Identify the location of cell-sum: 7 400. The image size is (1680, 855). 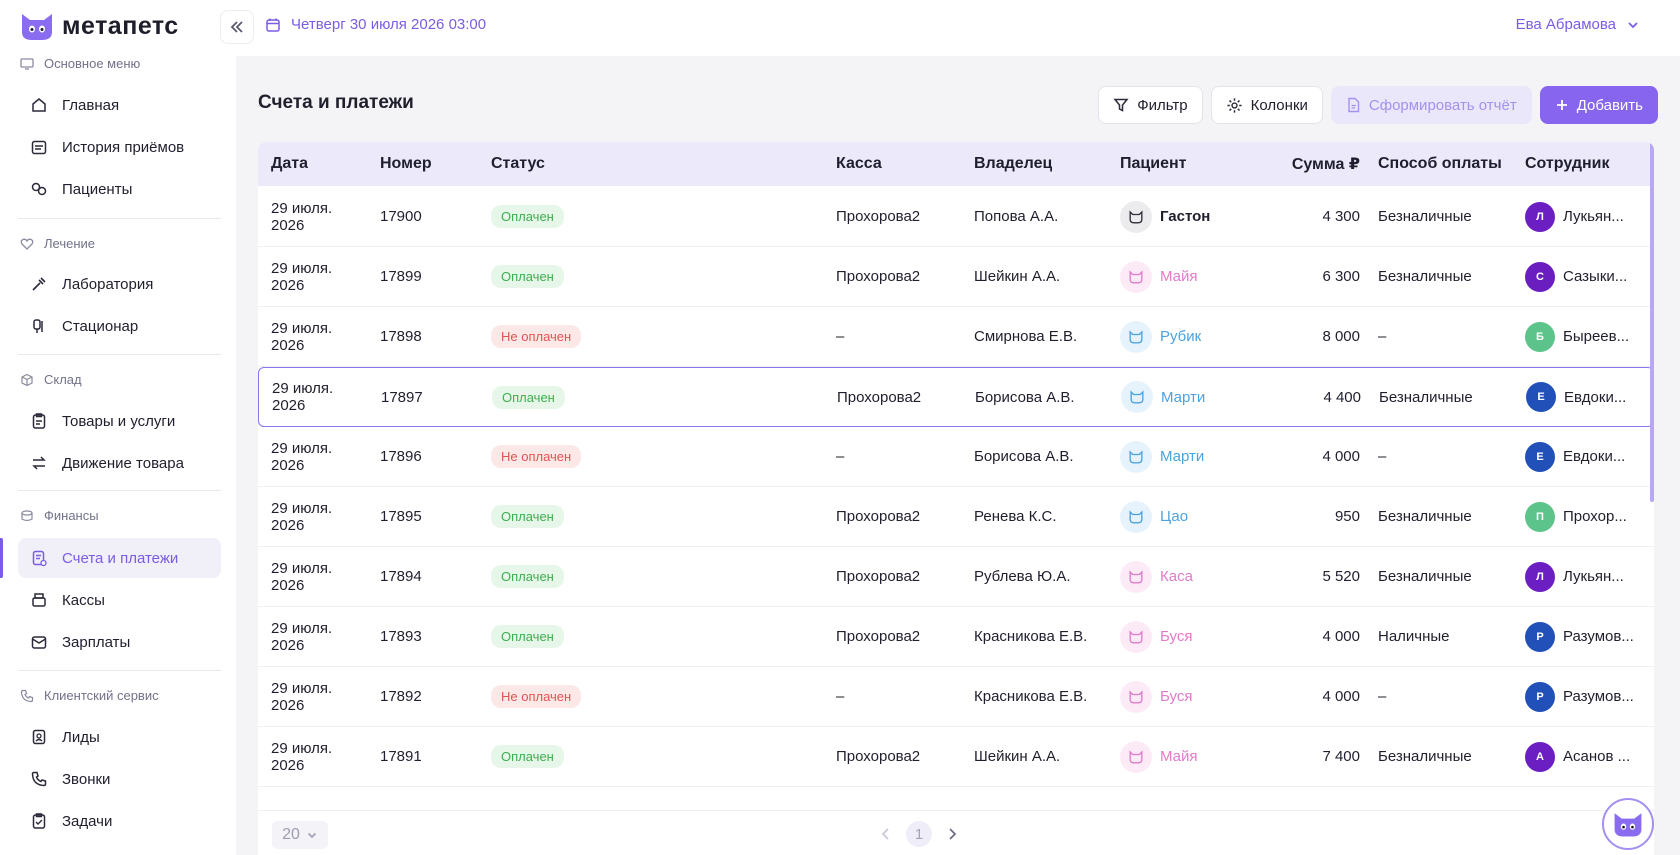
(1341, 756).